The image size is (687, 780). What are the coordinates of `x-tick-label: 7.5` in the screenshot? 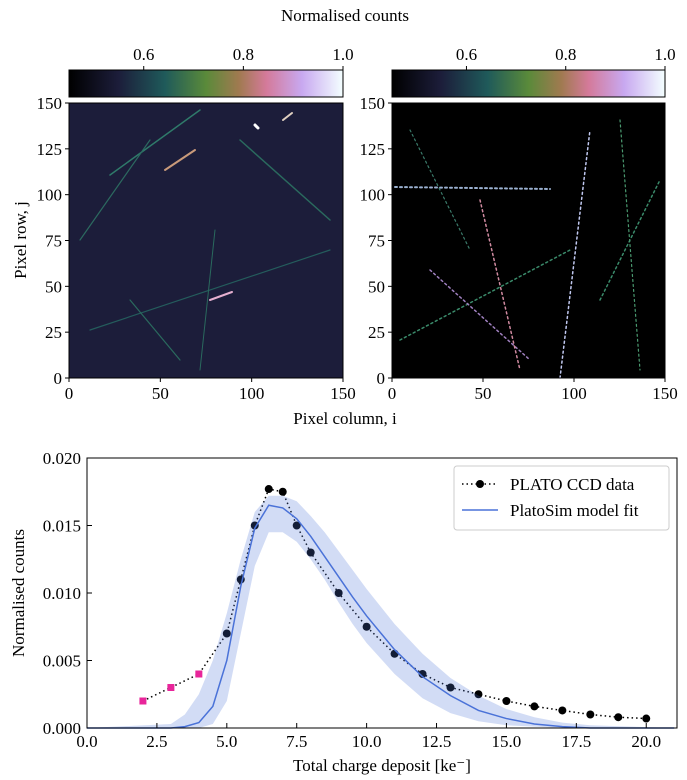 It's located at (296, 741).